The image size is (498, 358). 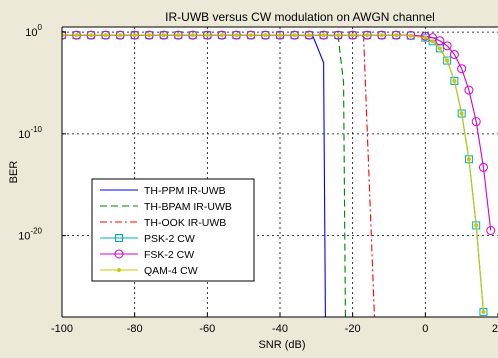 What do you see at coordinates (119, 254) in the screenshot?
I see `legend-marker-fsk-2-cw` at bounding box center [119, 254].